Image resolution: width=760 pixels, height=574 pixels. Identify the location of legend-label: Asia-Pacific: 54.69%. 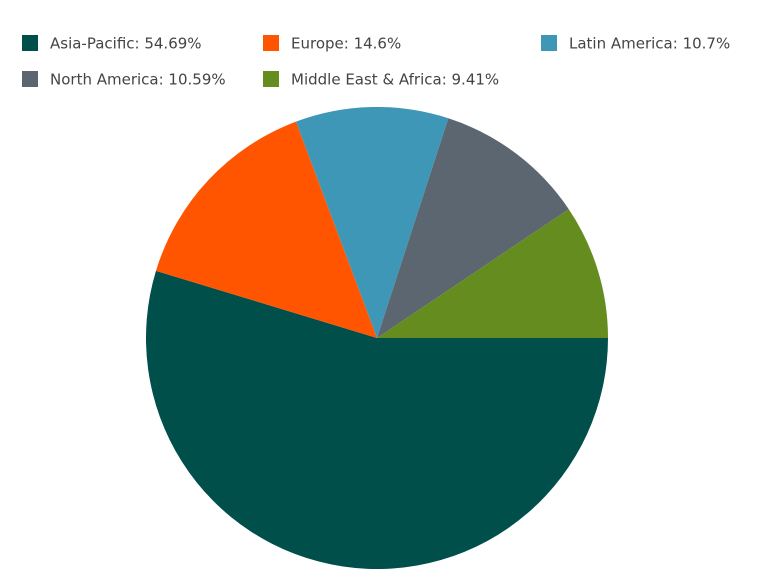
(126, 44).